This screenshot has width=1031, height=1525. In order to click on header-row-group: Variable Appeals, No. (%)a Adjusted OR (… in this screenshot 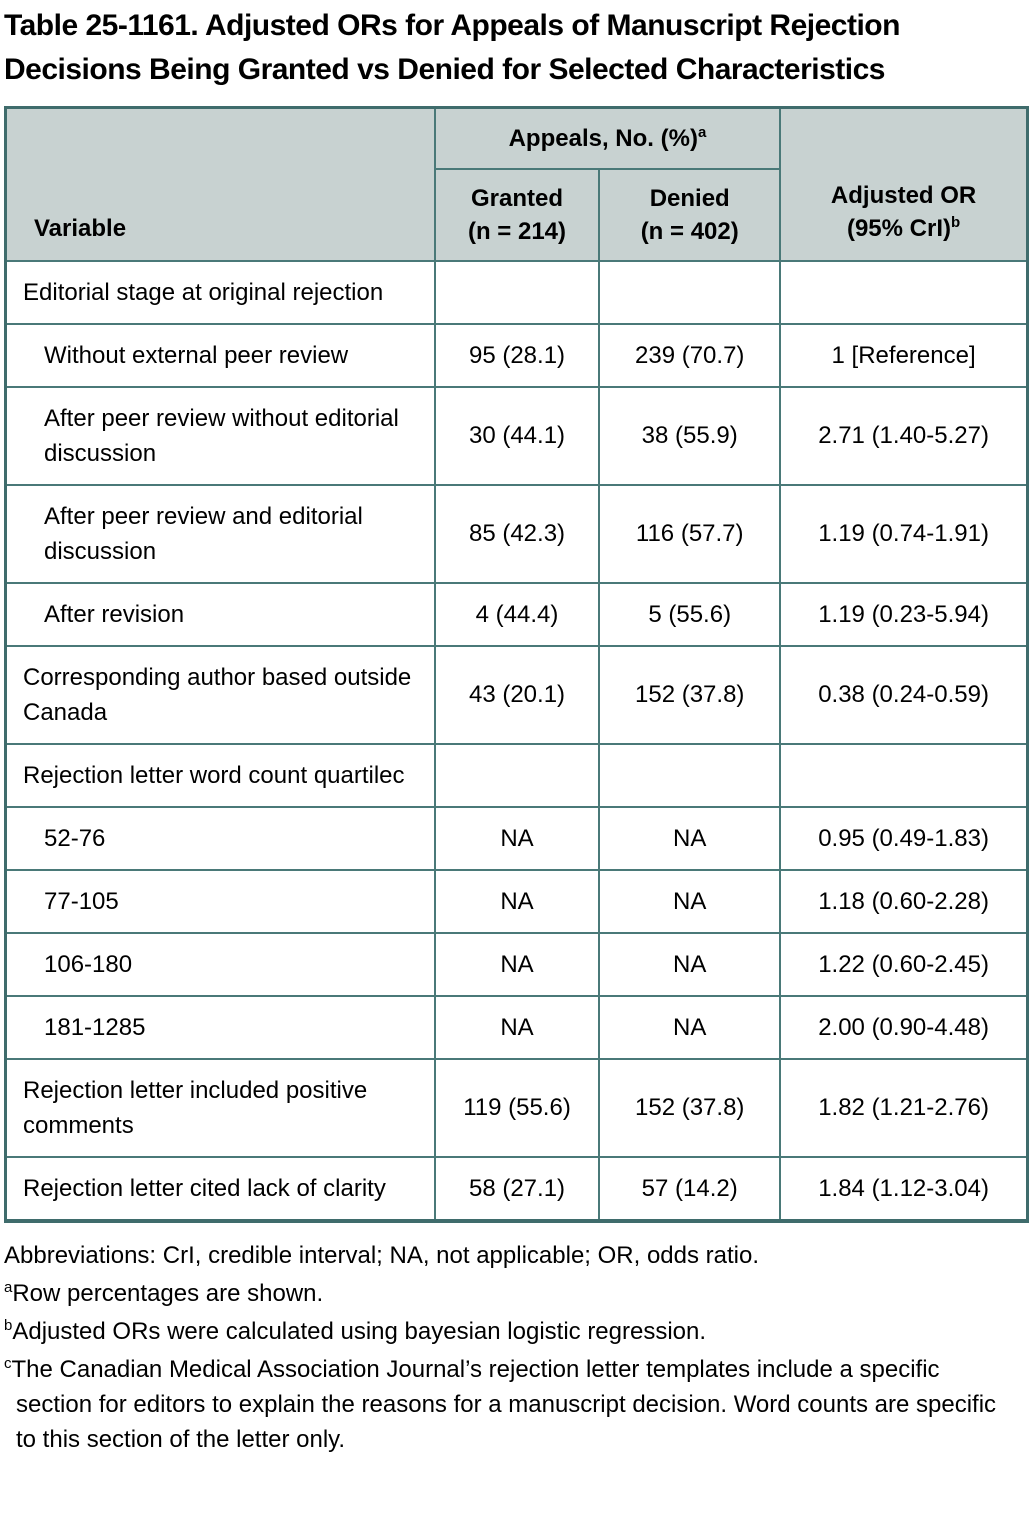, I will do `click(516, 184)`.